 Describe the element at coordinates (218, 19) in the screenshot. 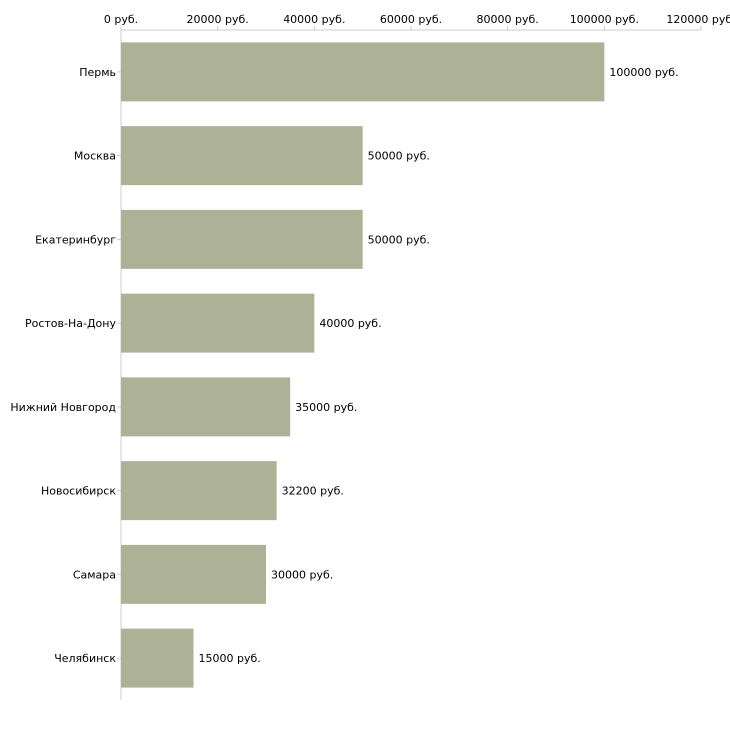

I see `x-tick-label: 20000 руб.` at that location.